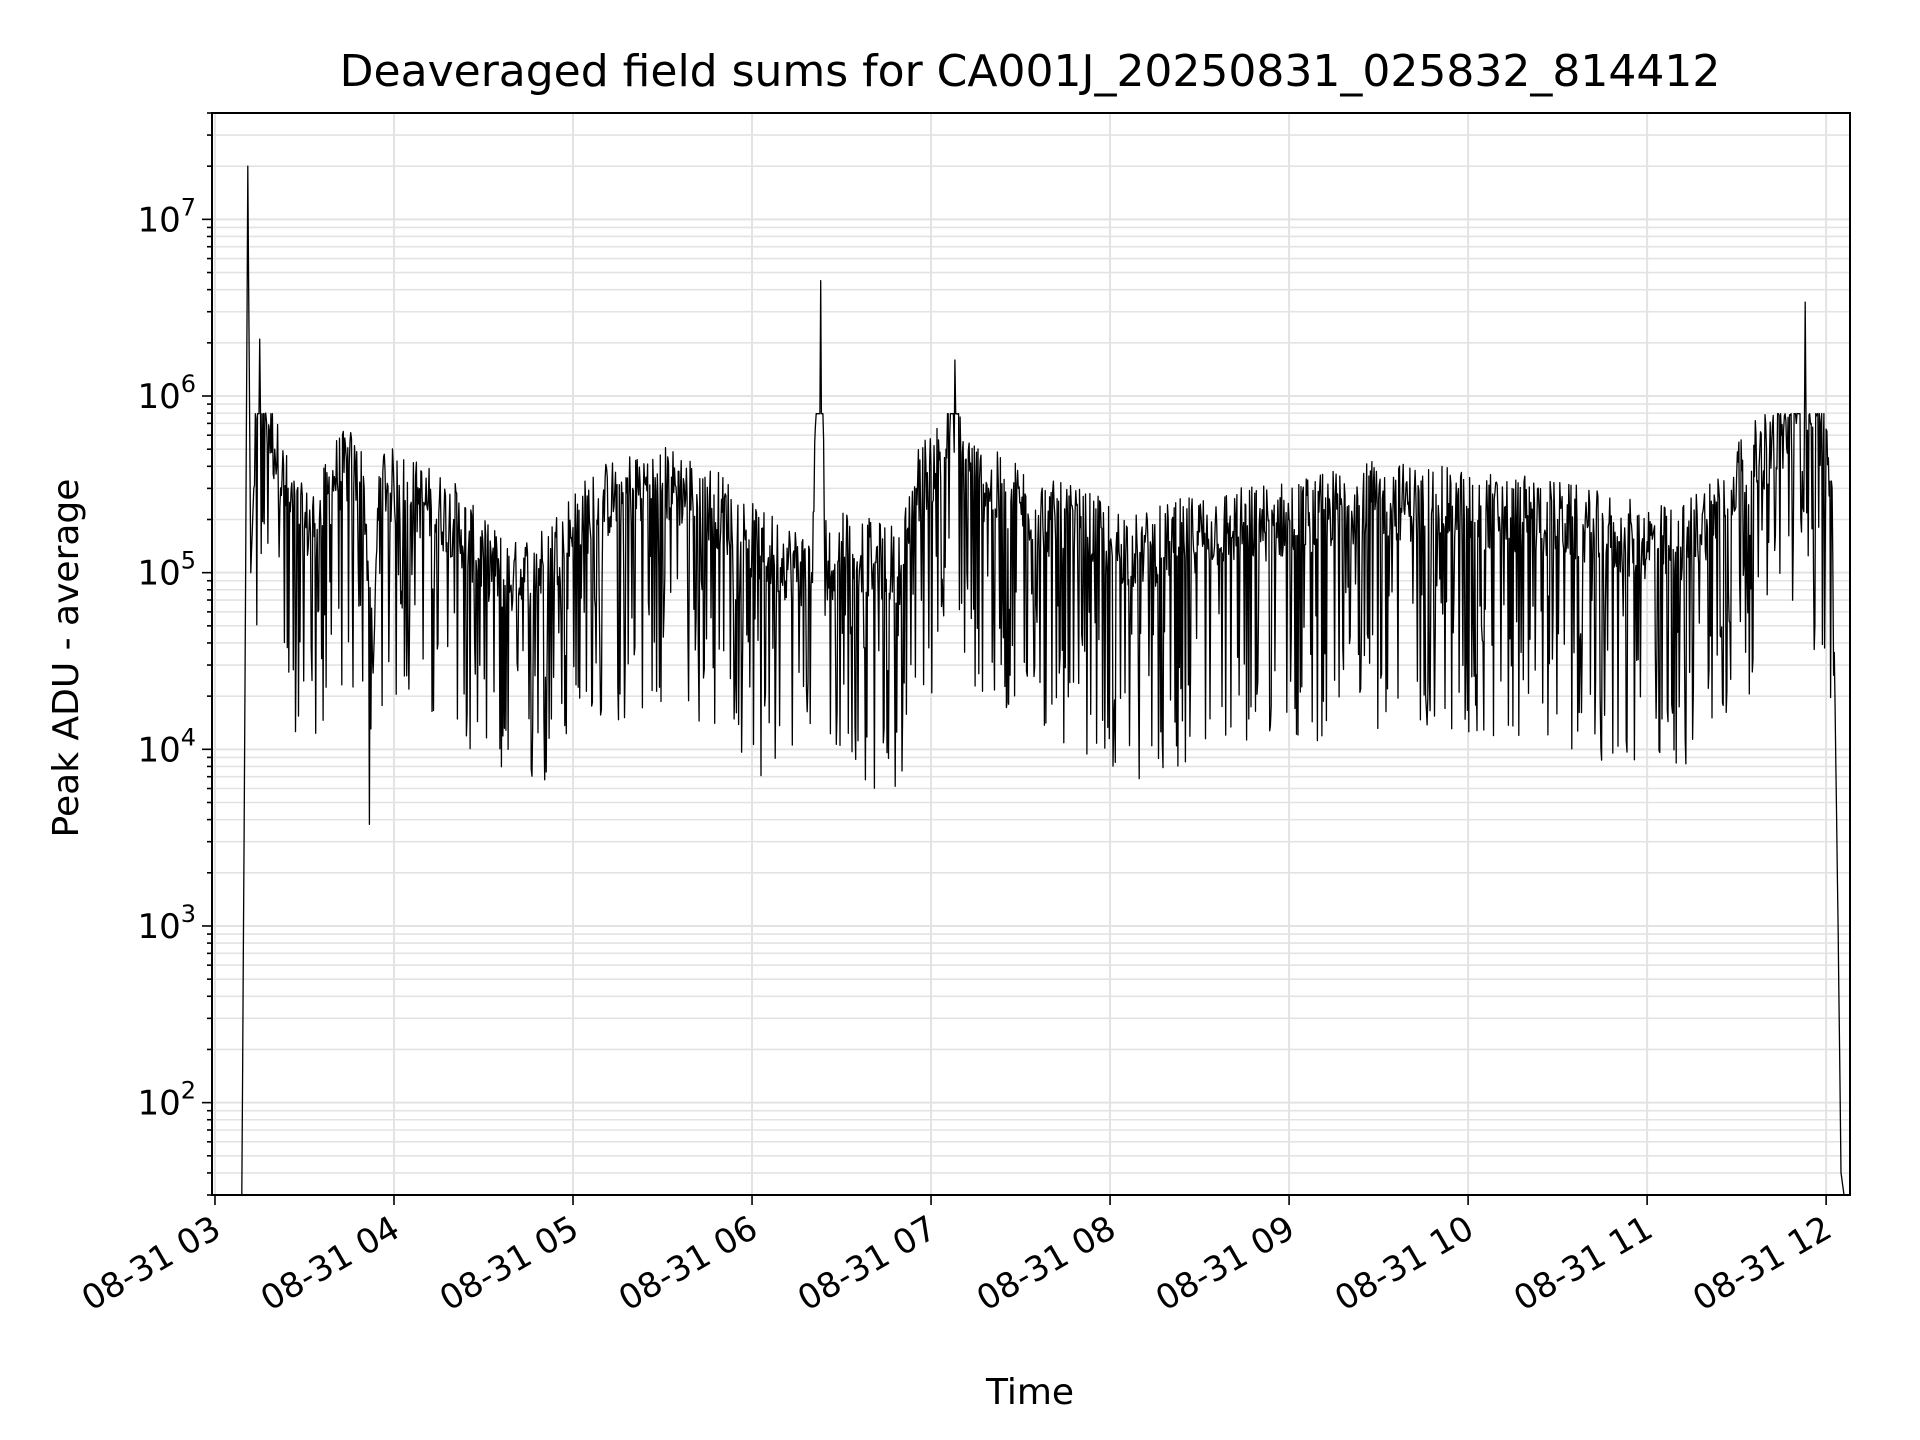 Image resolution: width=1920 pixels, height=1440 pixels. What do you see at coordinates (166, 923) in the screenshot?
I see `y-tick-label: 10³` at bounding box center [166, 923].